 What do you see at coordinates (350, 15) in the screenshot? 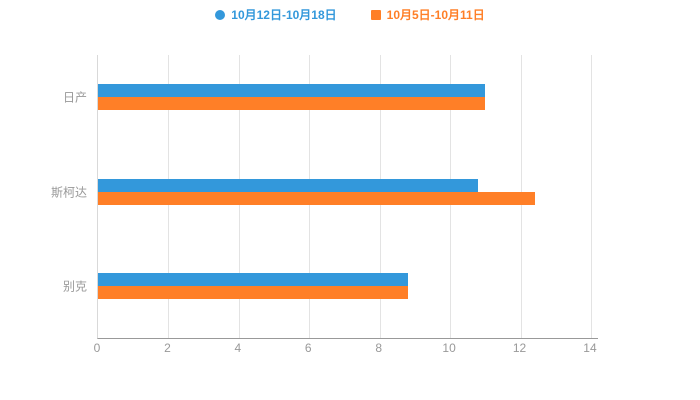
I see `legend: 10月12日-10月18日 10月5日-10月11日` at bounding box center [350, 15].